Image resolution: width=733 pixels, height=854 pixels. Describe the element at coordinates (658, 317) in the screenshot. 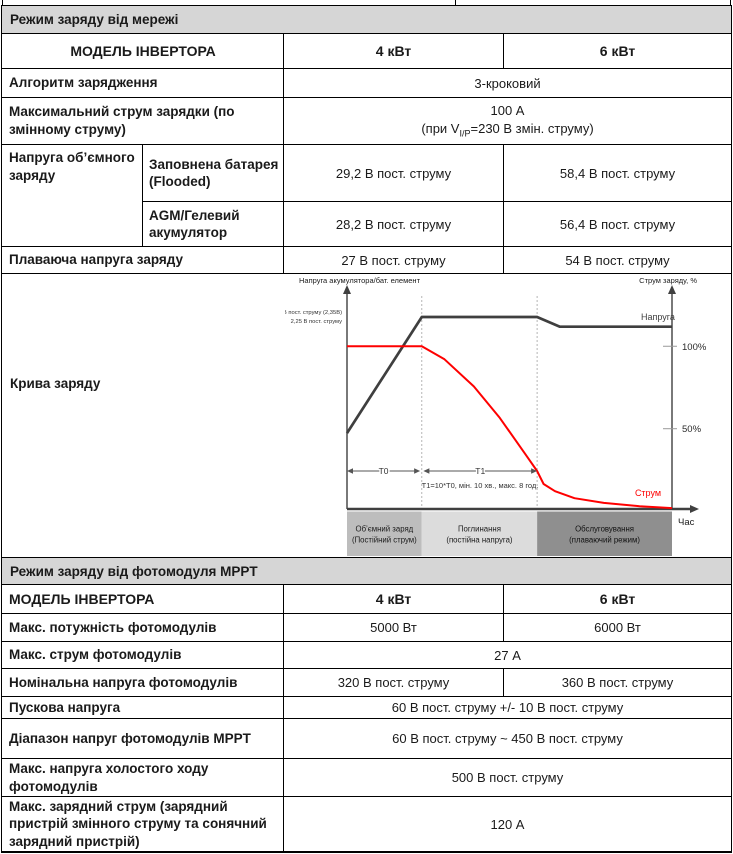

I see `voltage-line-label: Напруга` at that location.